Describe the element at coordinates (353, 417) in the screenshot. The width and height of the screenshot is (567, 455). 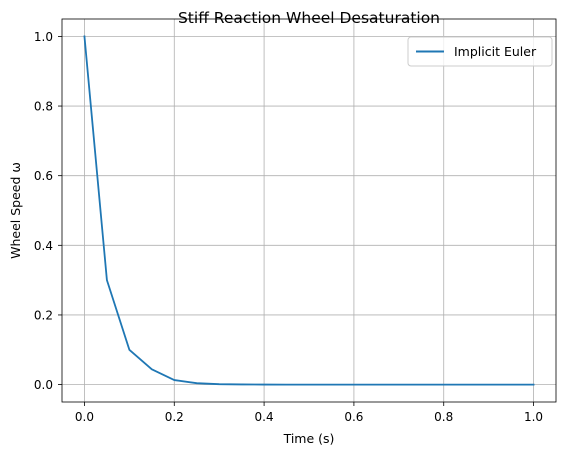
I see `x-tick-label: 0.6` at that location.